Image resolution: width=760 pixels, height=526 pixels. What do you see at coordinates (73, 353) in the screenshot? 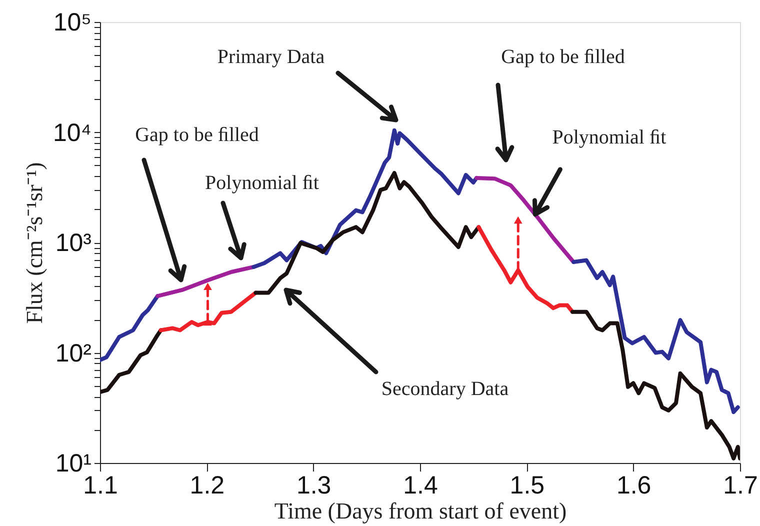
I see `y-tick-label: 10²` at bounding box center [73, 353].